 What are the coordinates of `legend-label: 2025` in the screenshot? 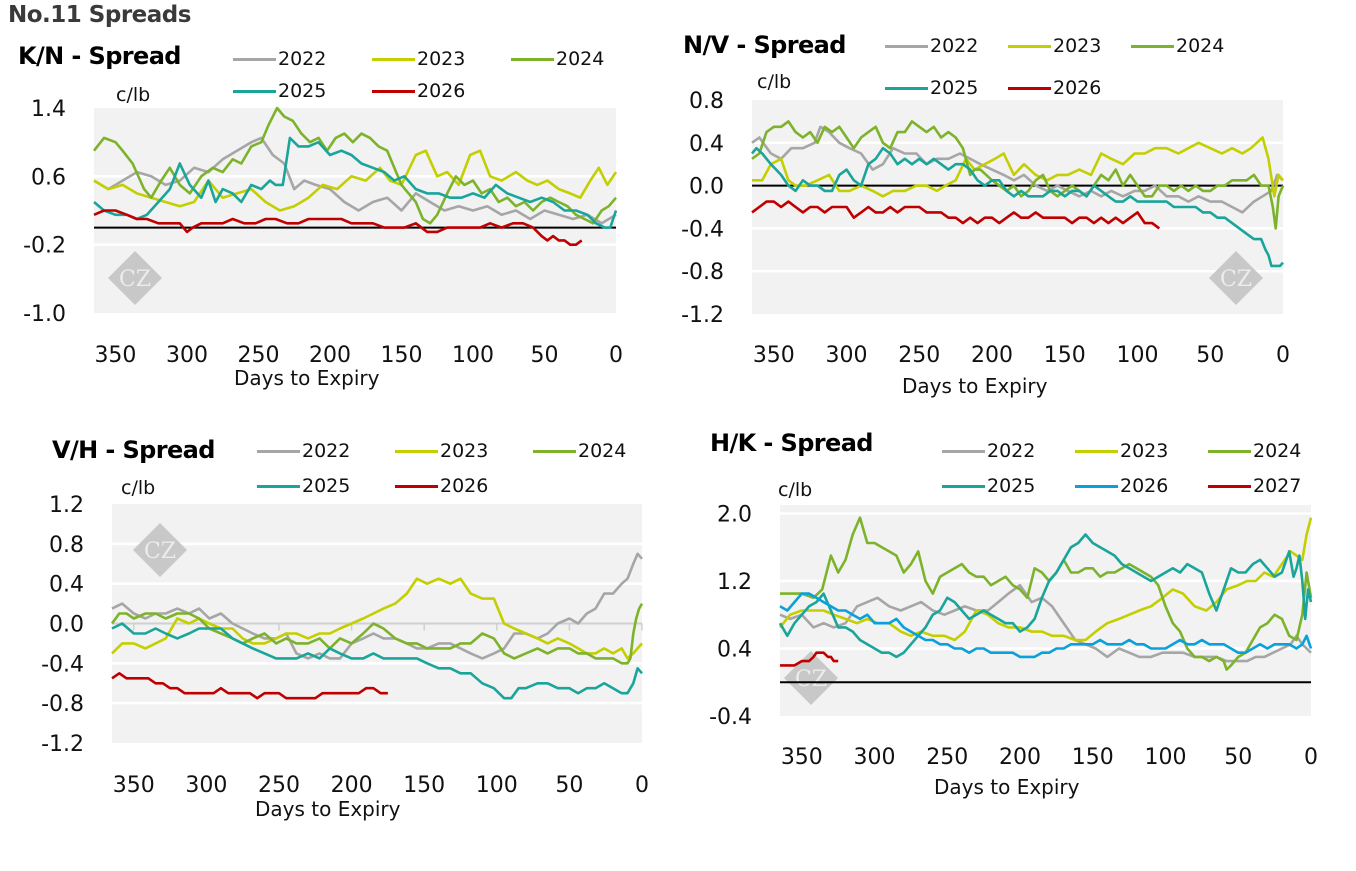 It's located at (1011, 486).